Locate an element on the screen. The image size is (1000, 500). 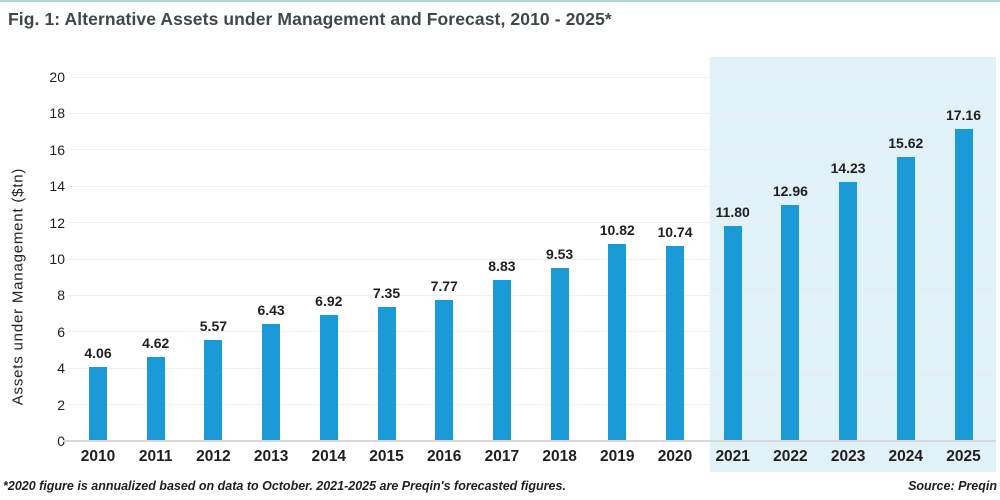
bar-2021 is located at coordinates (732, 333).